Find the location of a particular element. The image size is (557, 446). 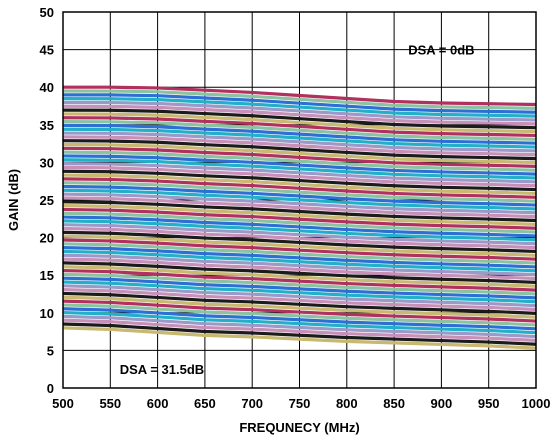

y-tick-label: 35 is located at coordinates (47, 125).